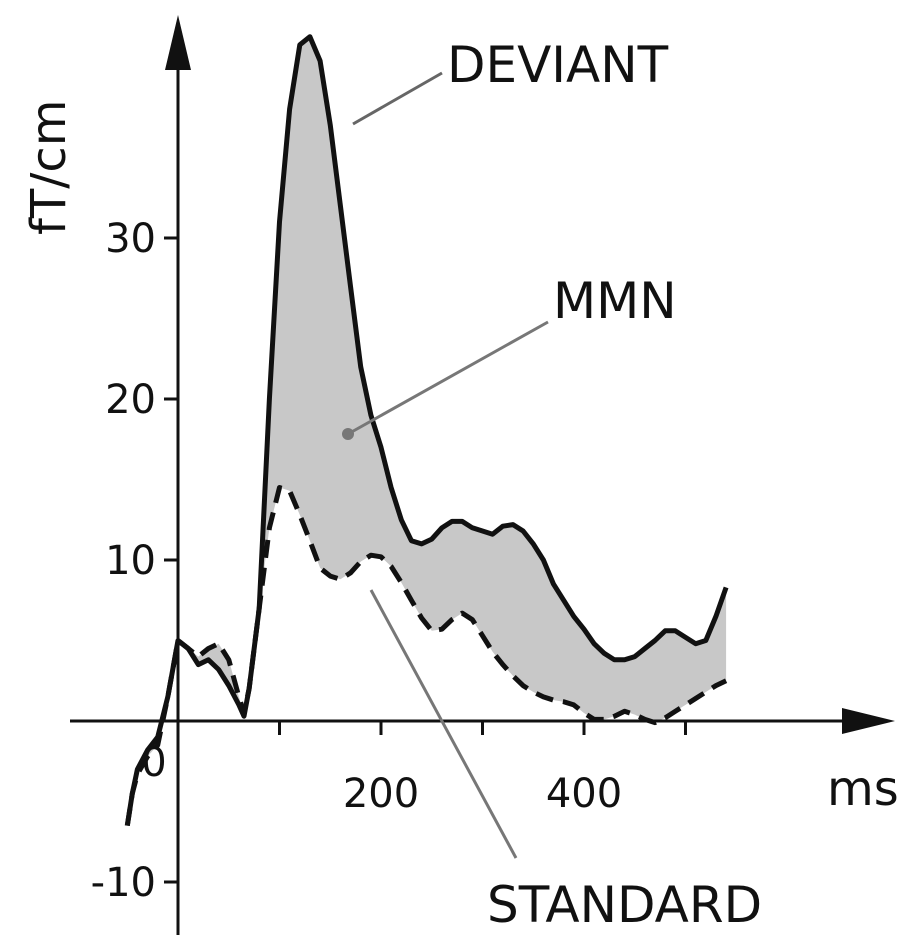 Image resolution: width=923 pixels, height=948 pixels. What do you see at coordinates (615, 301) in the screenshot?
I see `mmn-label: MMN` at bounding box center [615, 301].